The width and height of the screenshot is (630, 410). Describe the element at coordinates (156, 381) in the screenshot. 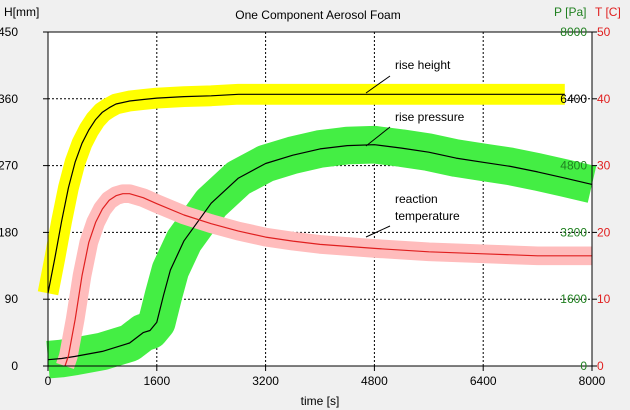

I see `x-tick-label: 1600` at that location.